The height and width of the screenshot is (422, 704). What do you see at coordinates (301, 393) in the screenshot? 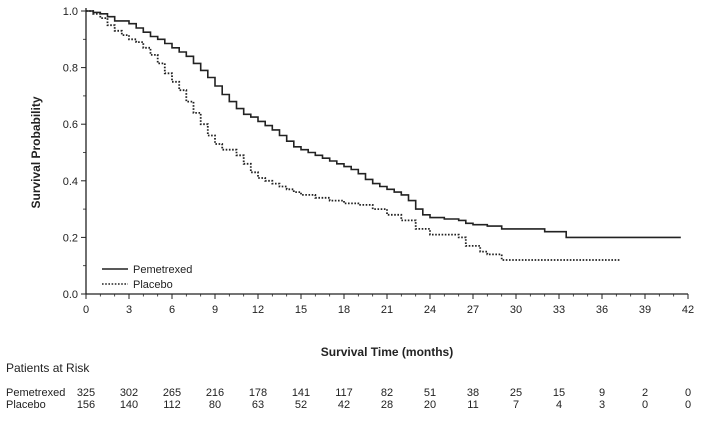
I see `risk-cell: 141` at bounding box center [301, 393].